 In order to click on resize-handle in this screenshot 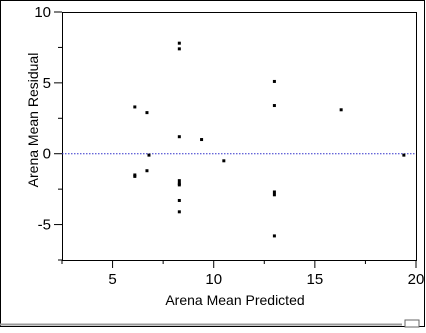, I will do `click(412, 323)`.